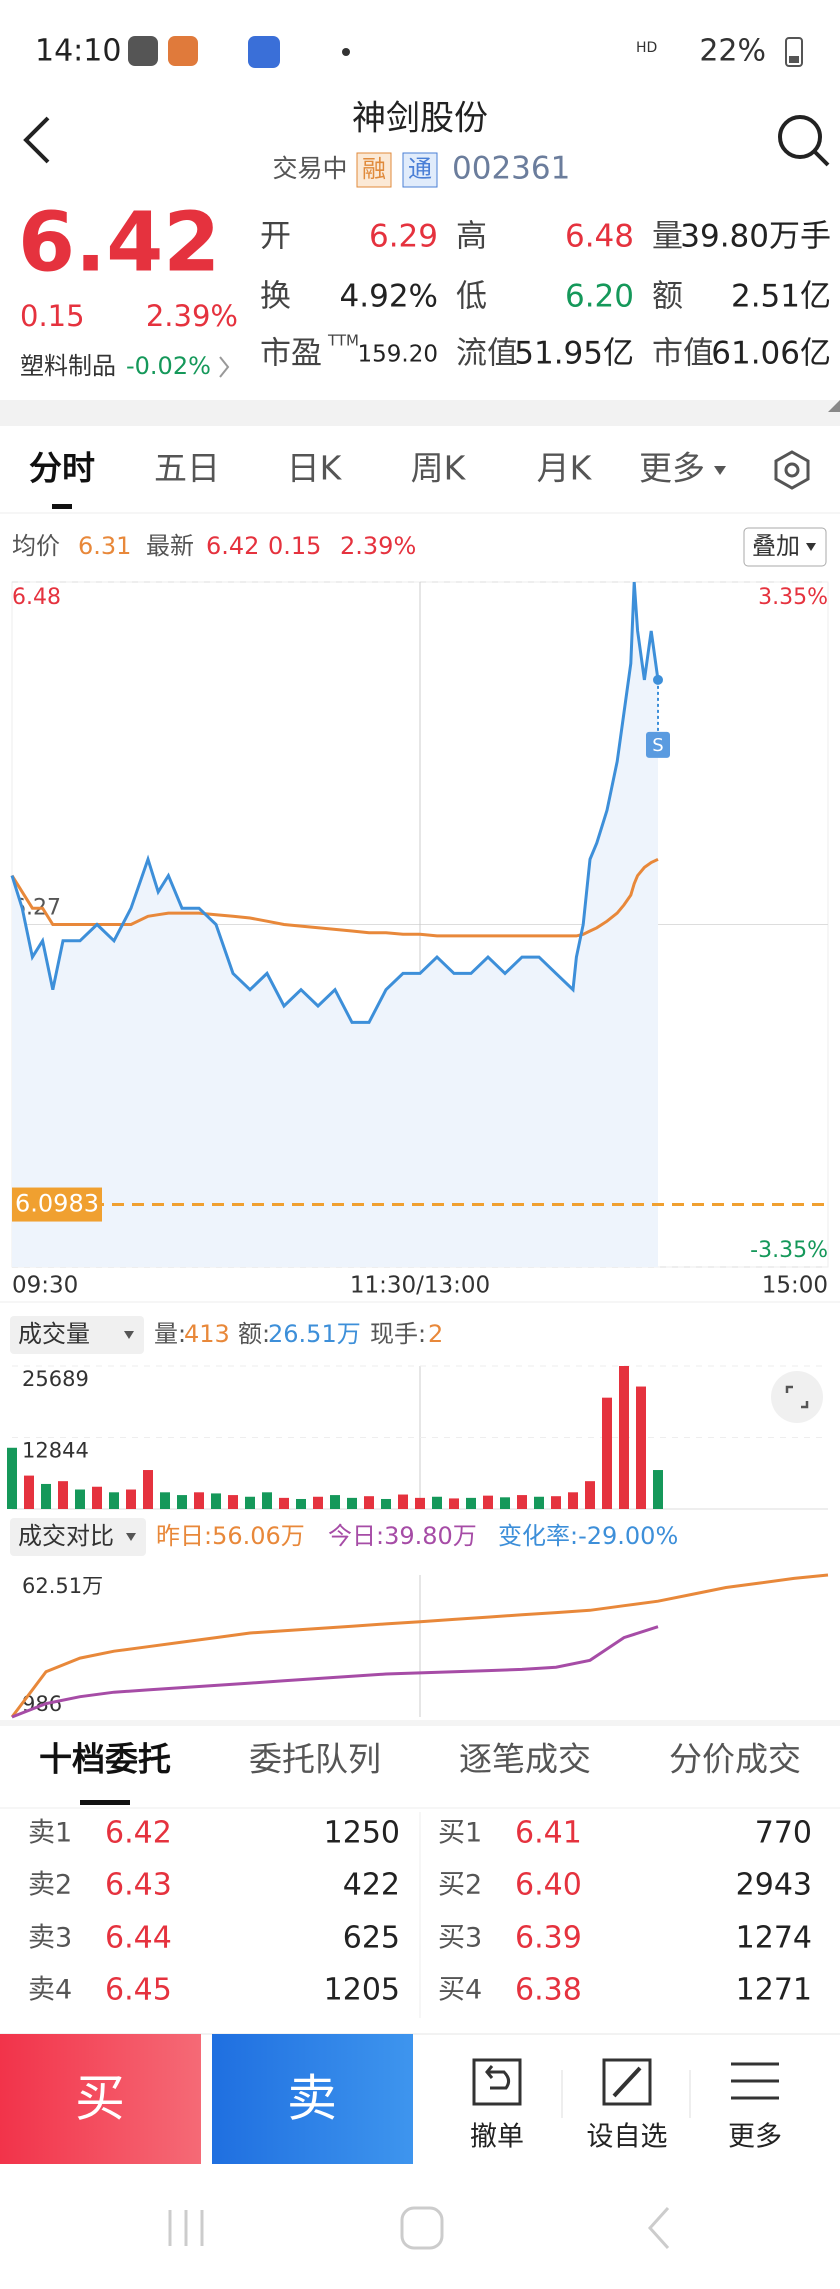 The width and height of the screenshot is (840, 2289). I want to click on action-label: 更多, so click(755, 2137).